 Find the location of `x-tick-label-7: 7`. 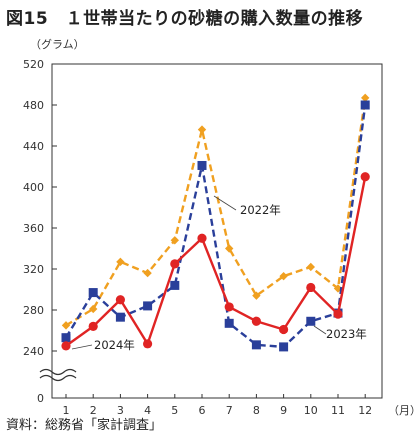

x-tick-label-7: 7 is located at coordinates (229, 410).